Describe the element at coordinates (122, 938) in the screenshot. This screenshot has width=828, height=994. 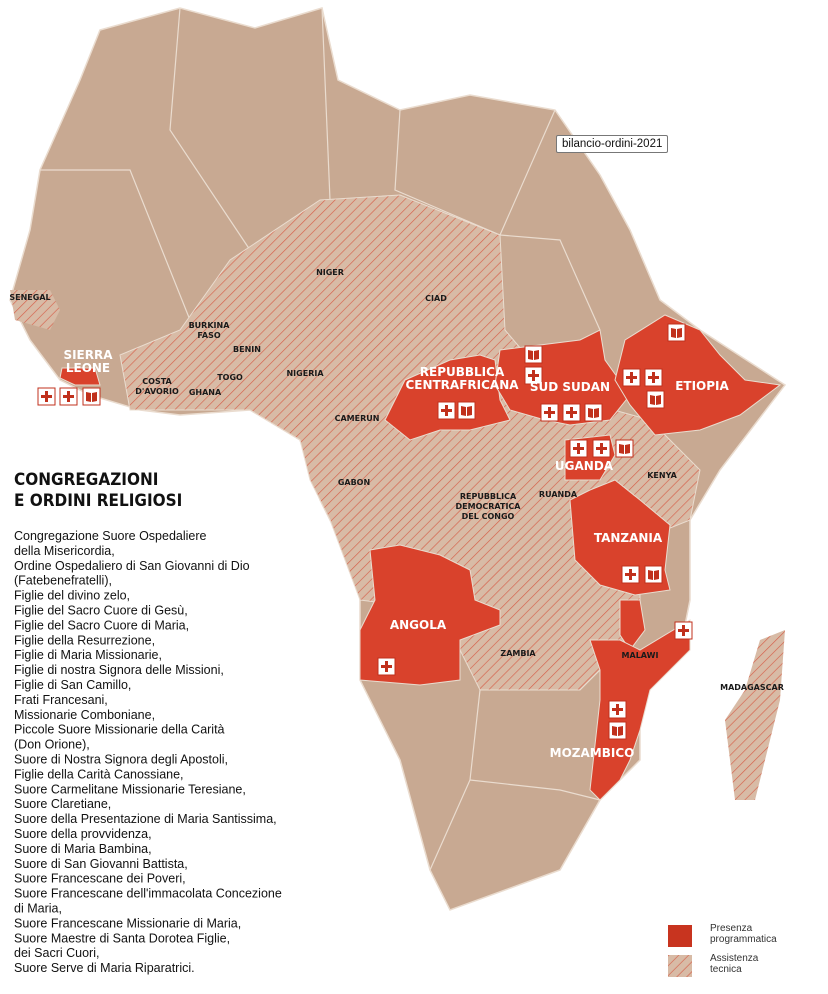
I see `panel-line: Suore Maestre di Santa Dorotea Figlie,` at that location.